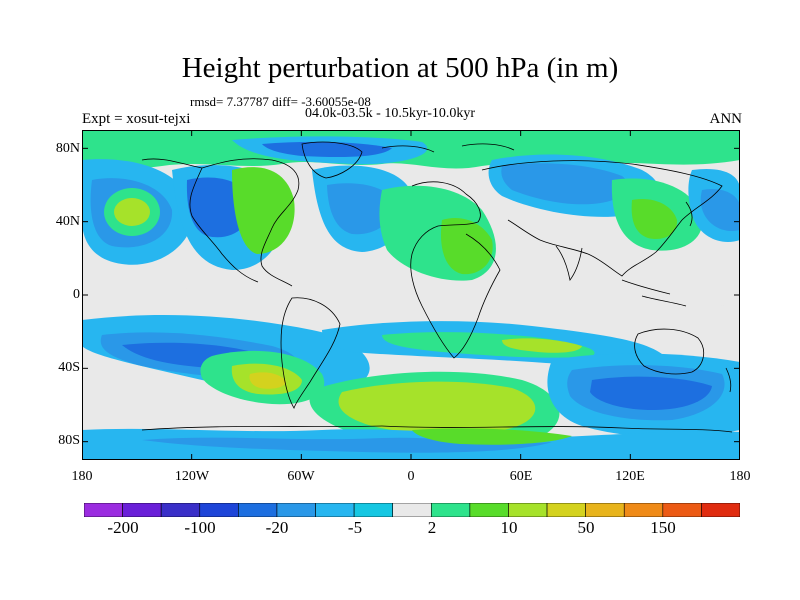 The width and height of the screenshot is (800, 600). Describe the element at coordinates (301, 476) in the screenshot. I see `lon-tick-label: 60W` at that location.